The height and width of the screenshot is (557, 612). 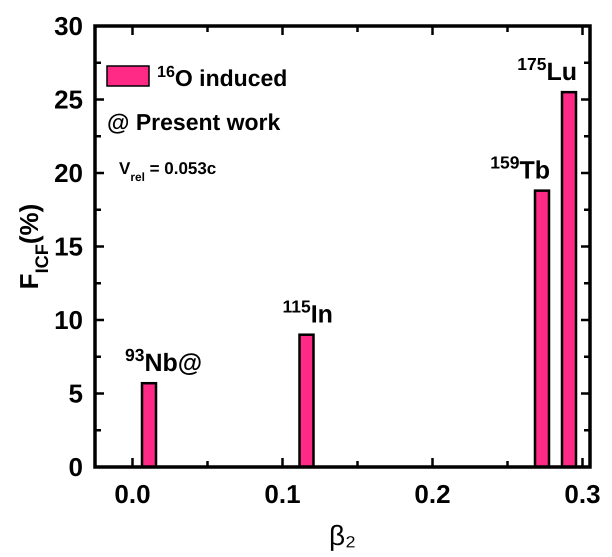 I want to click on annotation: V$_{rel}$ = 0.053c, so click(x=167, y=171).